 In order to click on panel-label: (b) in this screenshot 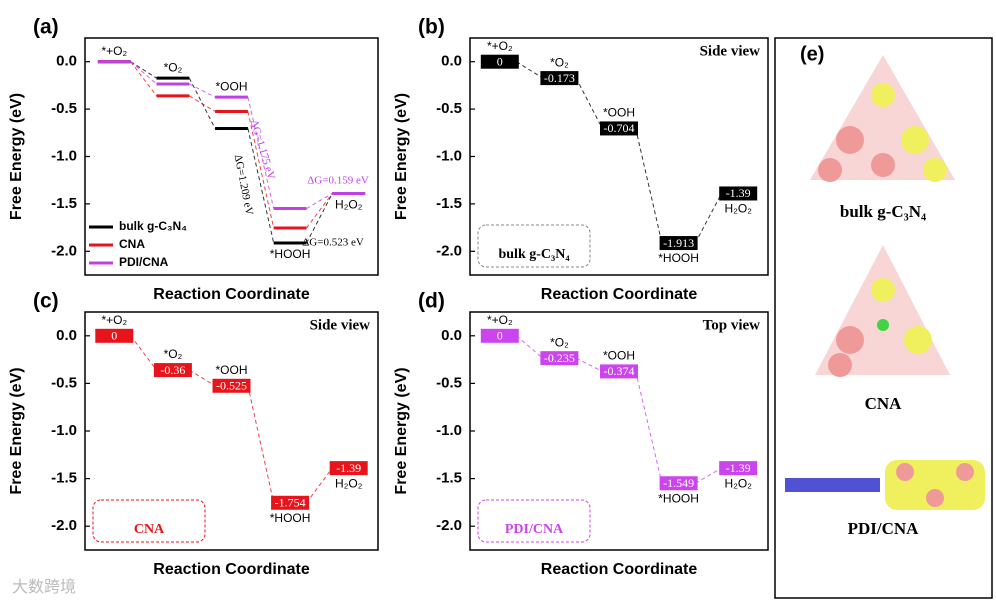, I will do `click(431, 27)`.